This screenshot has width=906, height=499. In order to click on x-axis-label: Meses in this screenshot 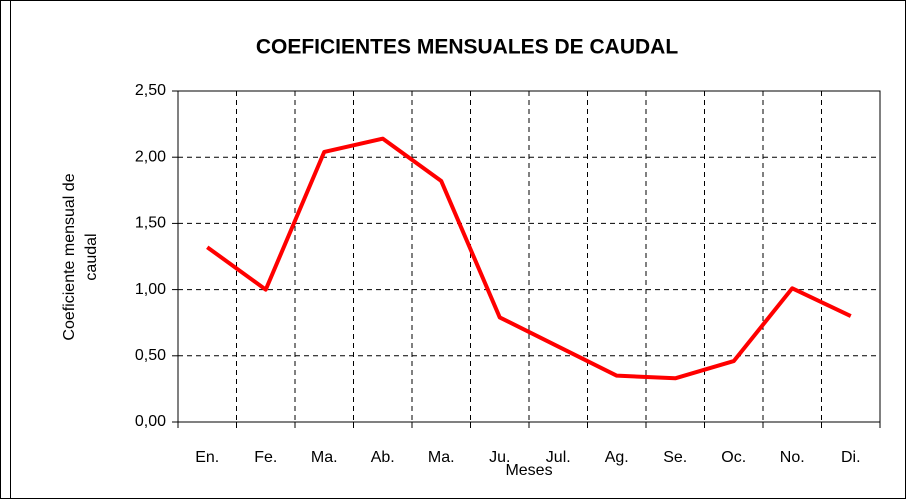, I will do `click(528, 470)`.